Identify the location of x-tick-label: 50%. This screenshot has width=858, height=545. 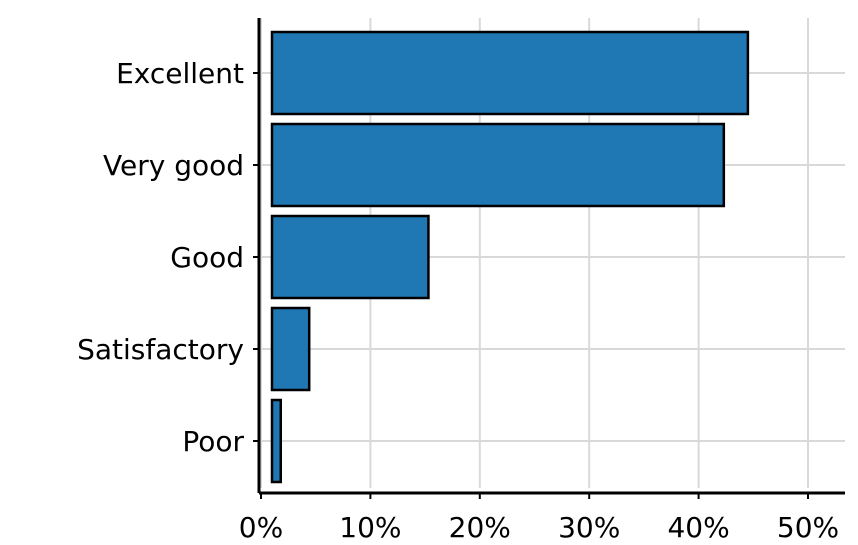
(808, 527).